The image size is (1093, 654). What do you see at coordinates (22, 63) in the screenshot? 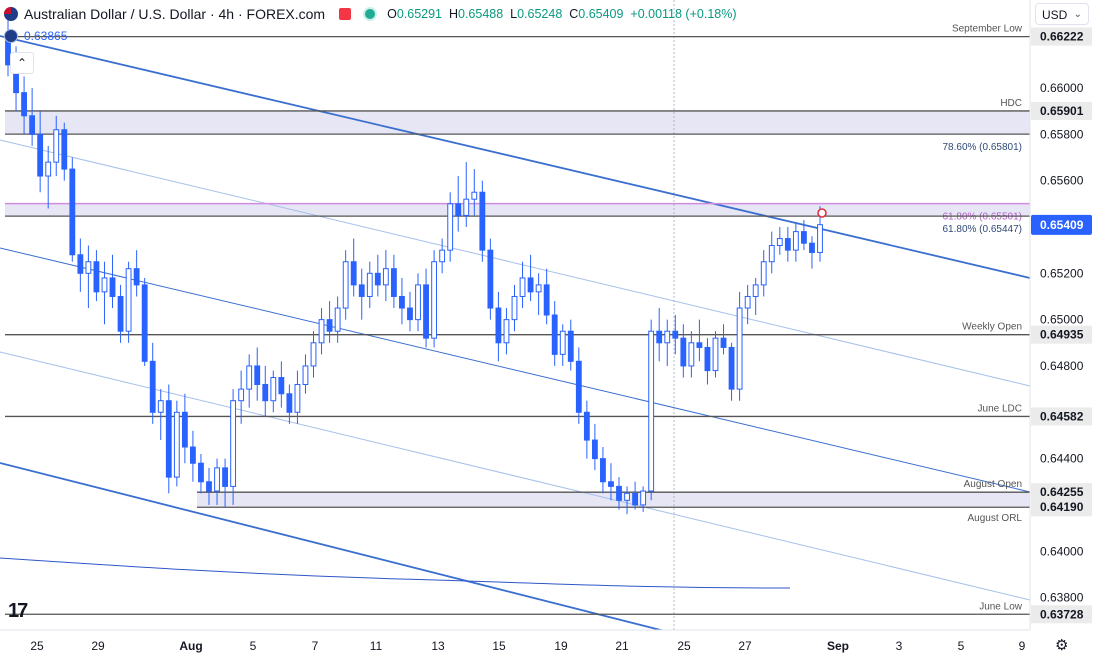
I see `collapse-legend-button: ⌃` at bounding box center [22, 63].